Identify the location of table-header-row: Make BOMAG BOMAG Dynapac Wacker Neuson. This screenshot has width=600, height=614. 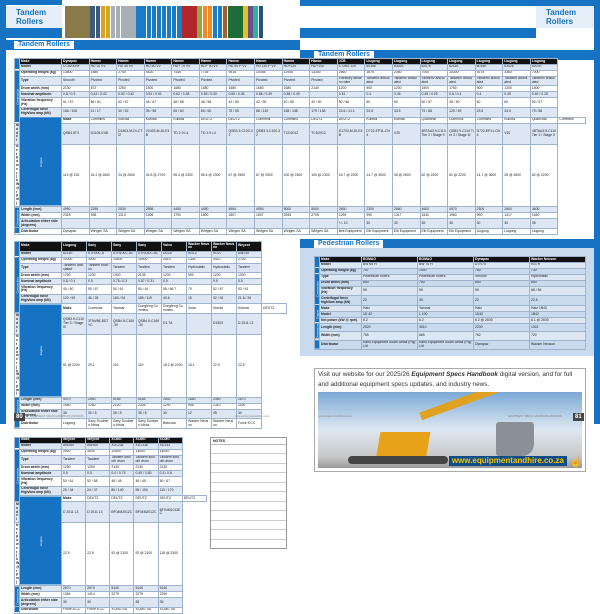
(450, 259).